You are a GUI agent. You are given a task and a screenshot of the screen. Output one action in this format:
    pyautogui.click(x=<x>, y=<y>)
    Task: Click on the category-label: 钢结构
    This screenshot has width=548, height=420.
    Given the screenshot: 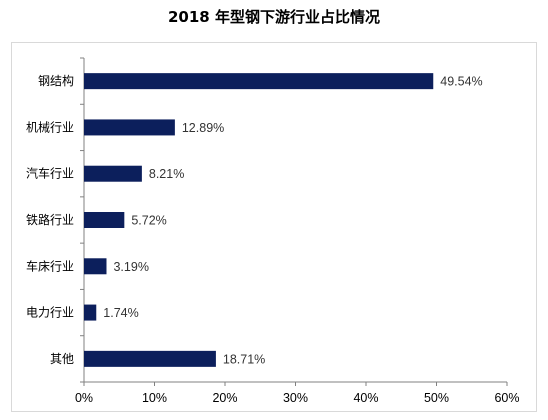 What is the action you would take?
    pyautogui.click(x=56, y=80)
    